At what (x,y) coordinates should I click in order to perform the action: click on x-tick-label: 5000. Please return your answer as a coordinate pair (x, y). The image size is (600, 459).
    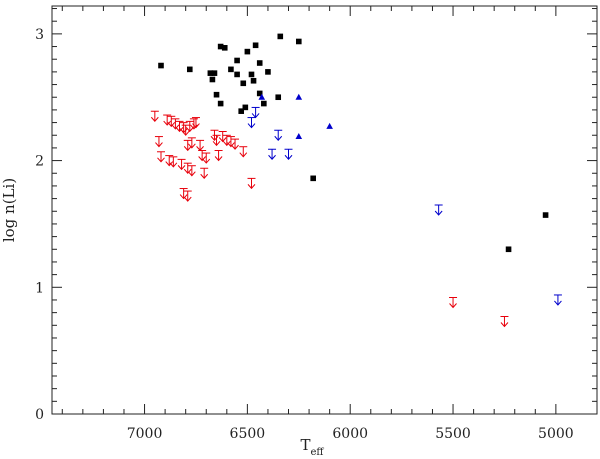
    Looking at the image, I should click on (556, 434).